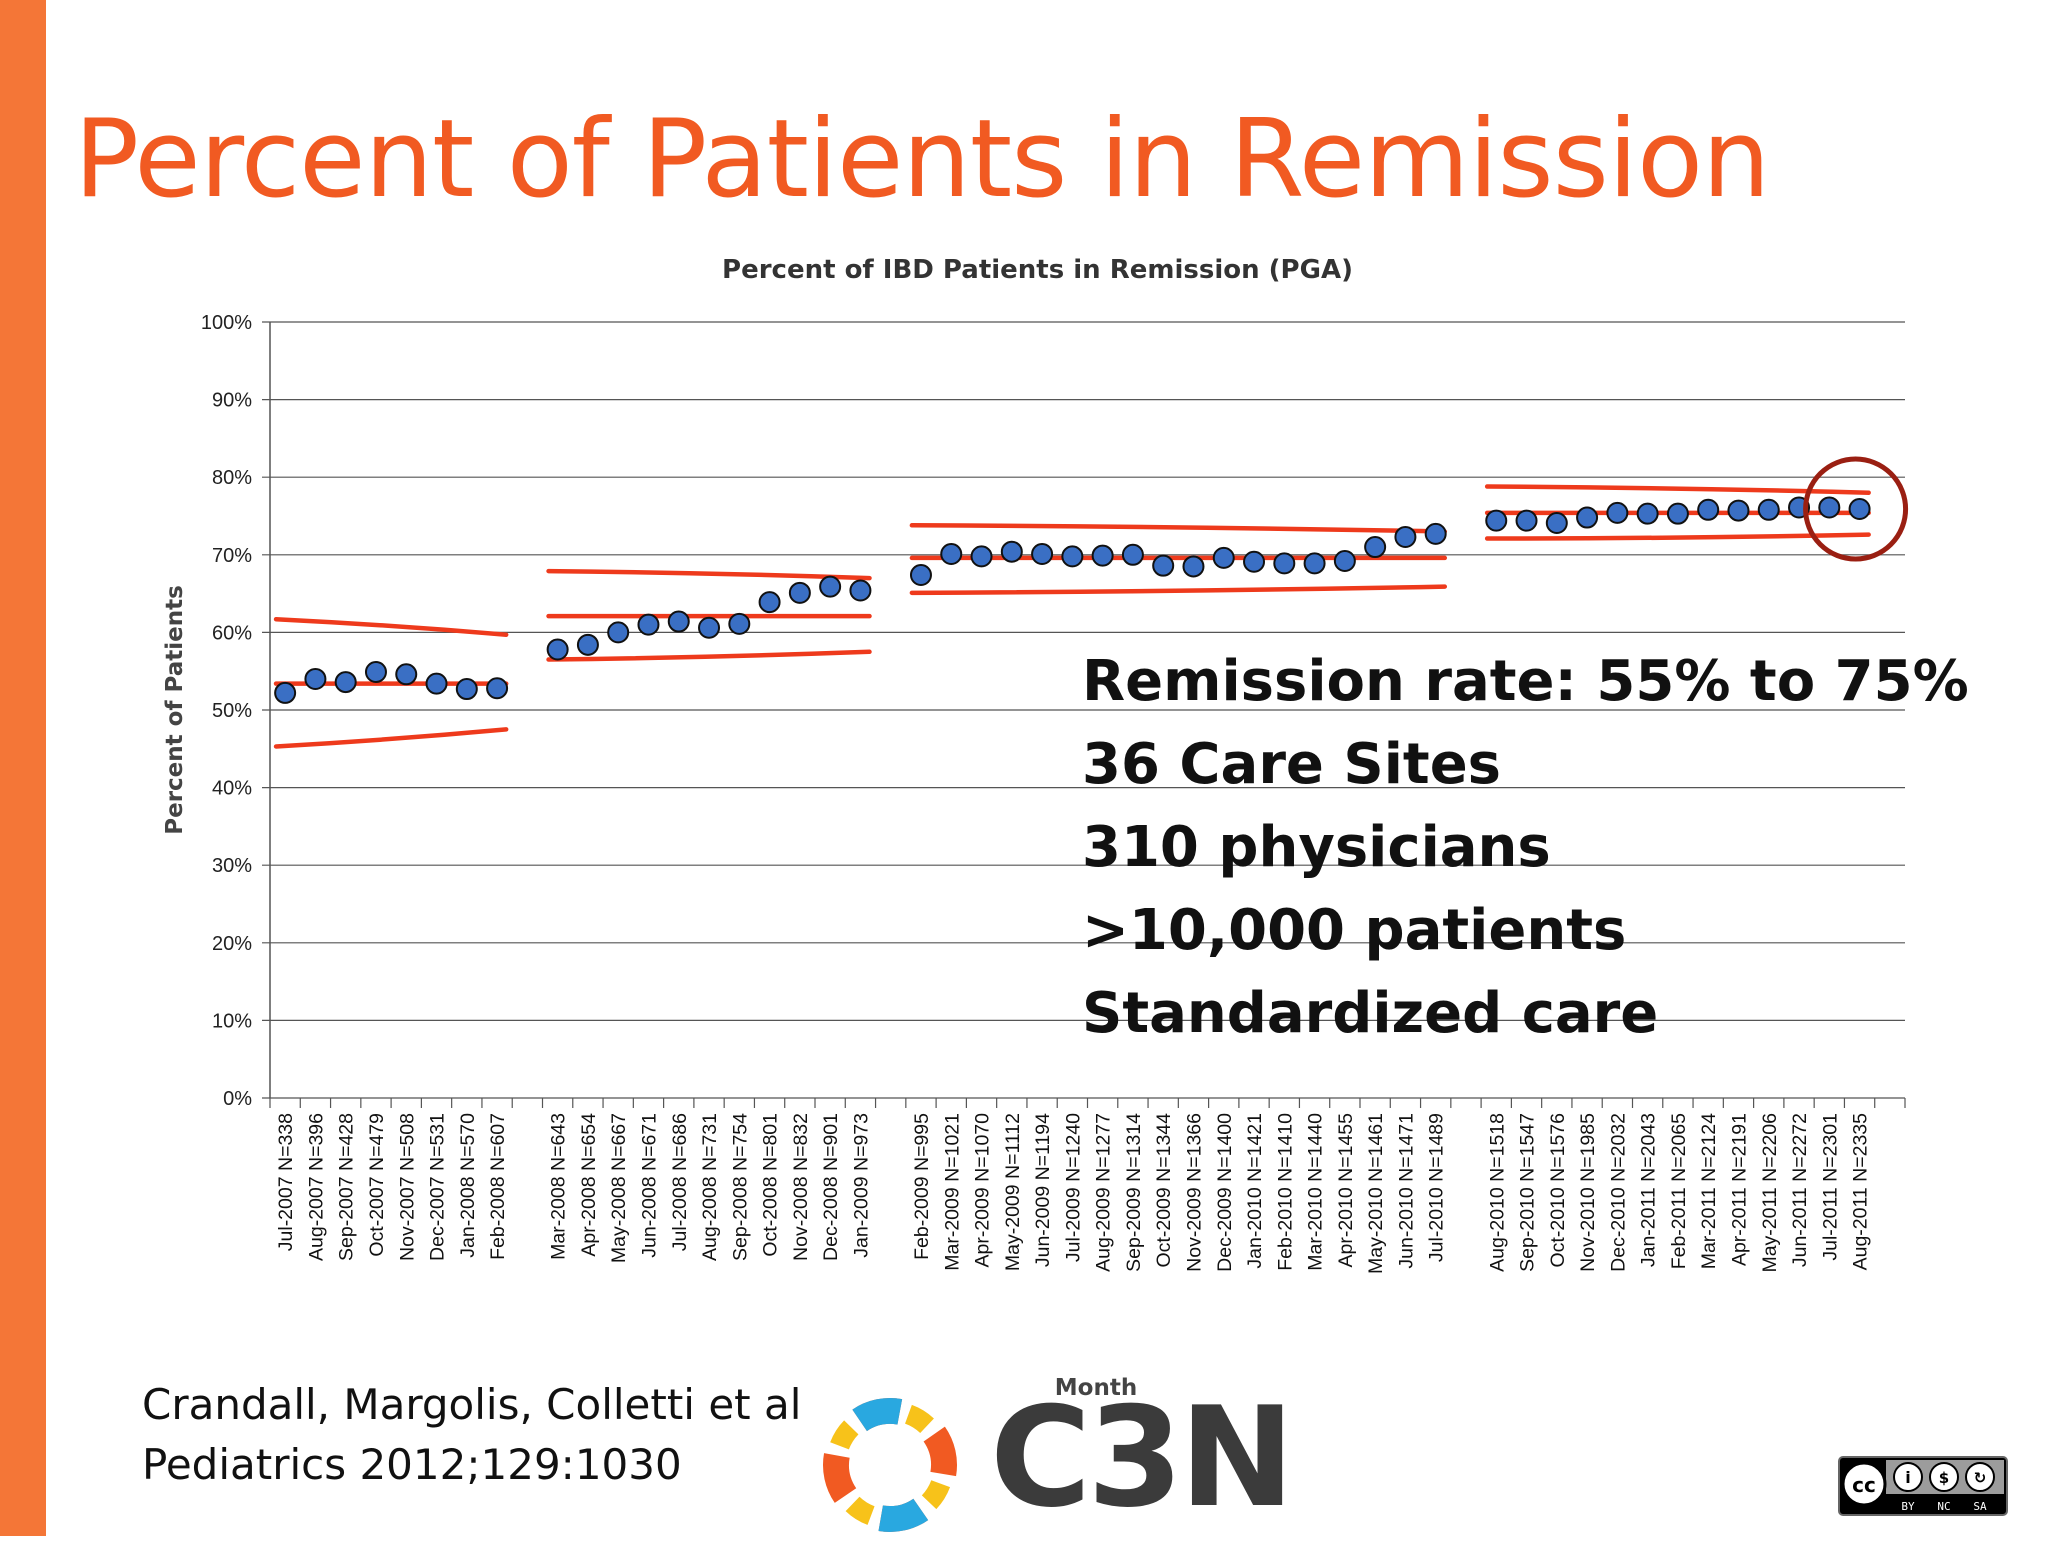  Describe the element at coordinates (1164, 1190) in the screenshot. I see `x-tick-label: Oct-2009 N=1344` at that location.